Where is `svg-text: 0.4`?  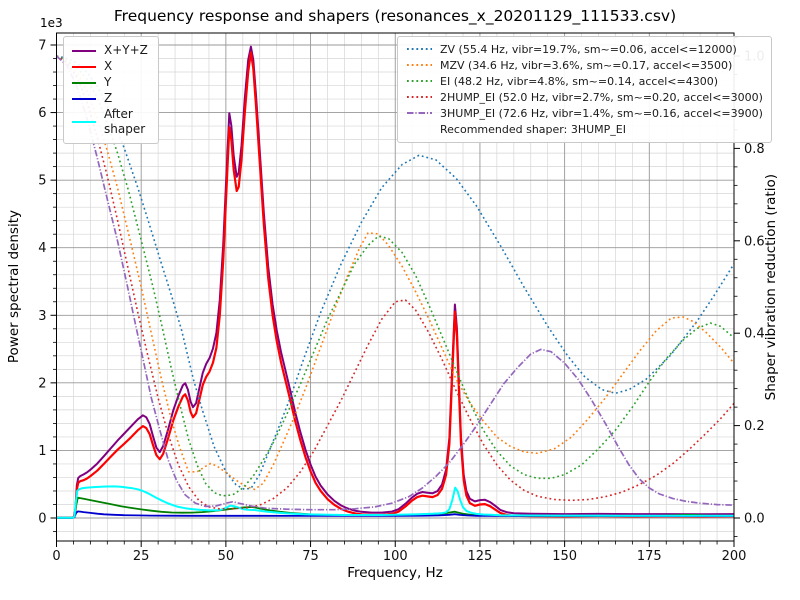
svg-text: 0.4 is located at coordinates (754, 334).